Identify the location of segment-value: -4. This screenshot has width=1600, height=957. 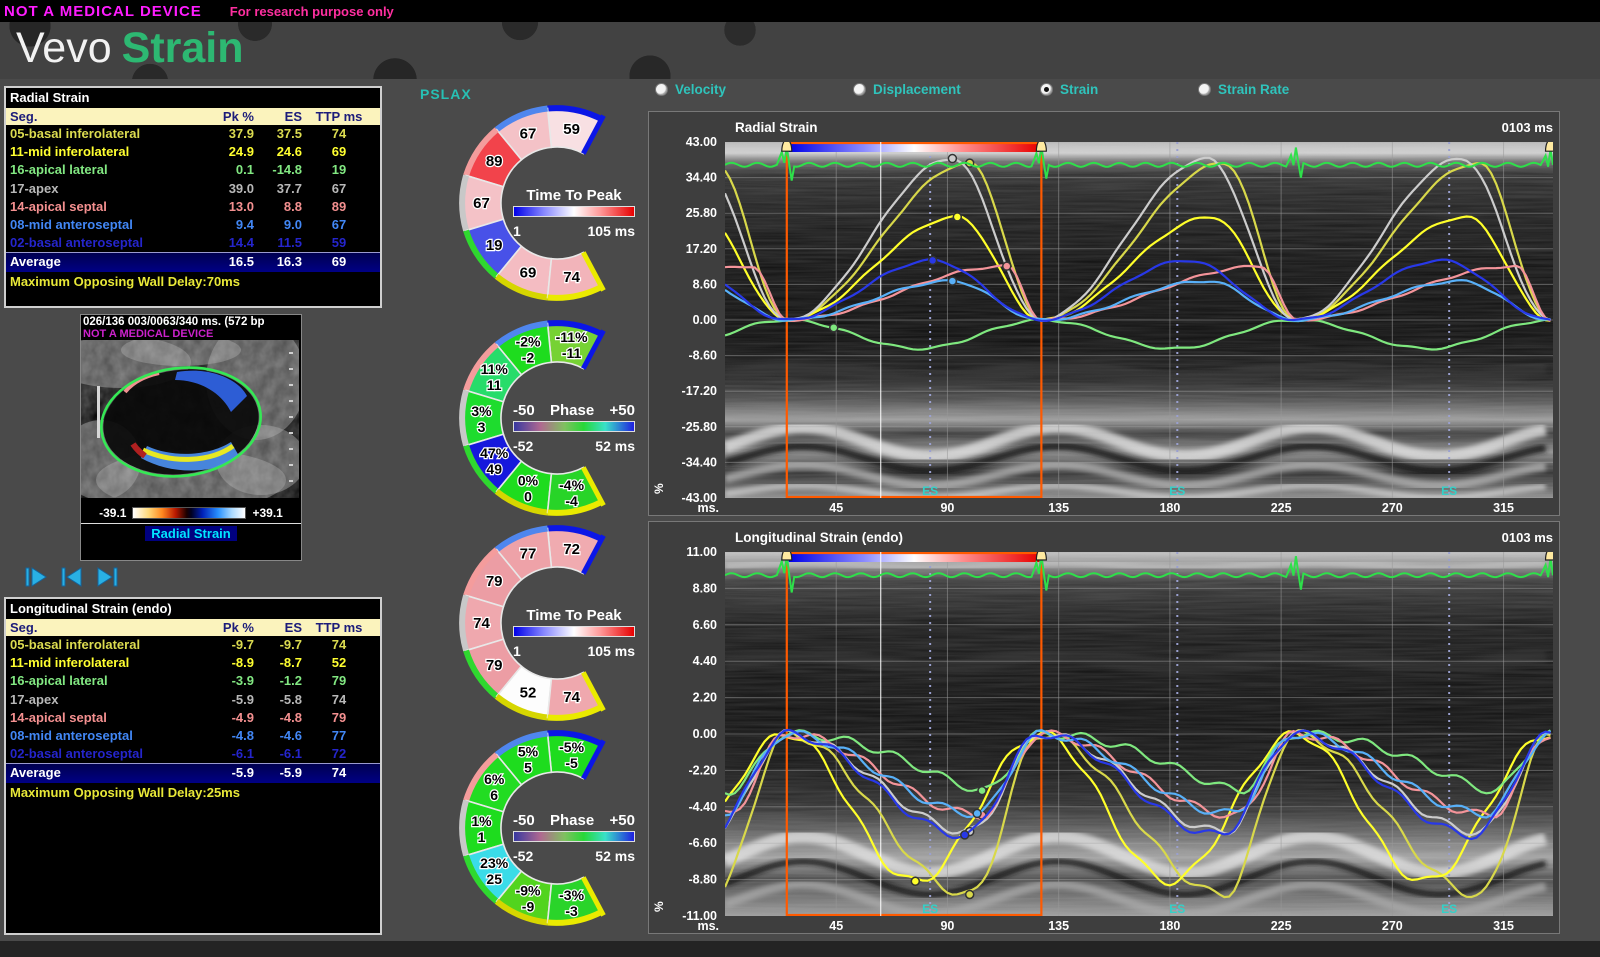
(571, 501).